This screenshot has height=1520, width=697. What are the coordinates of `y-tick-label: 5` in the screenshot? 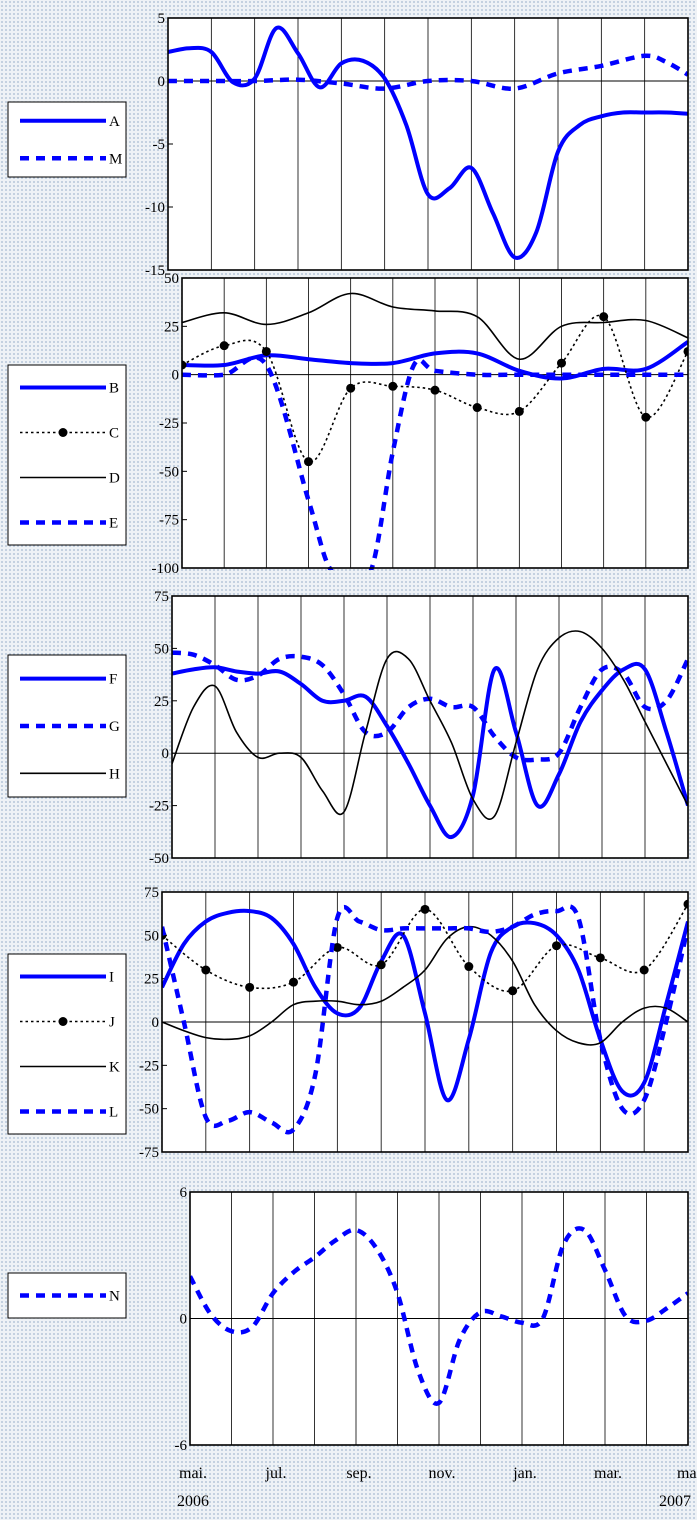 It's located at (162, 19).